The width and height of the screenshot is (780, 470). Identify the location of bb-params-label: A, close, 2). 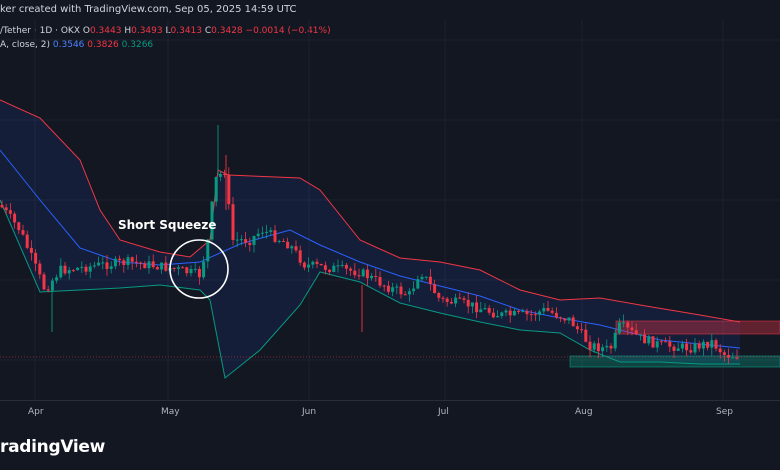
(25, 45).